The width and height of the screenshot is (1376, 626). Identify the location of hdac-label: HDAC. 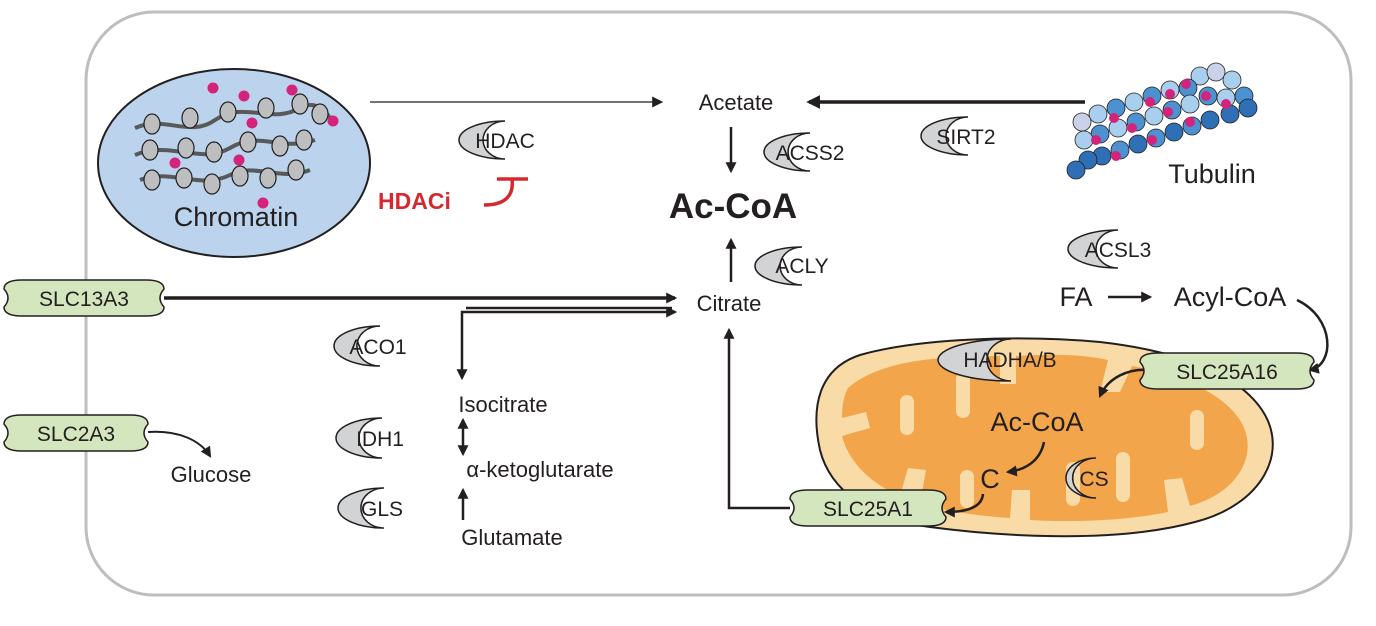
(505, 141).